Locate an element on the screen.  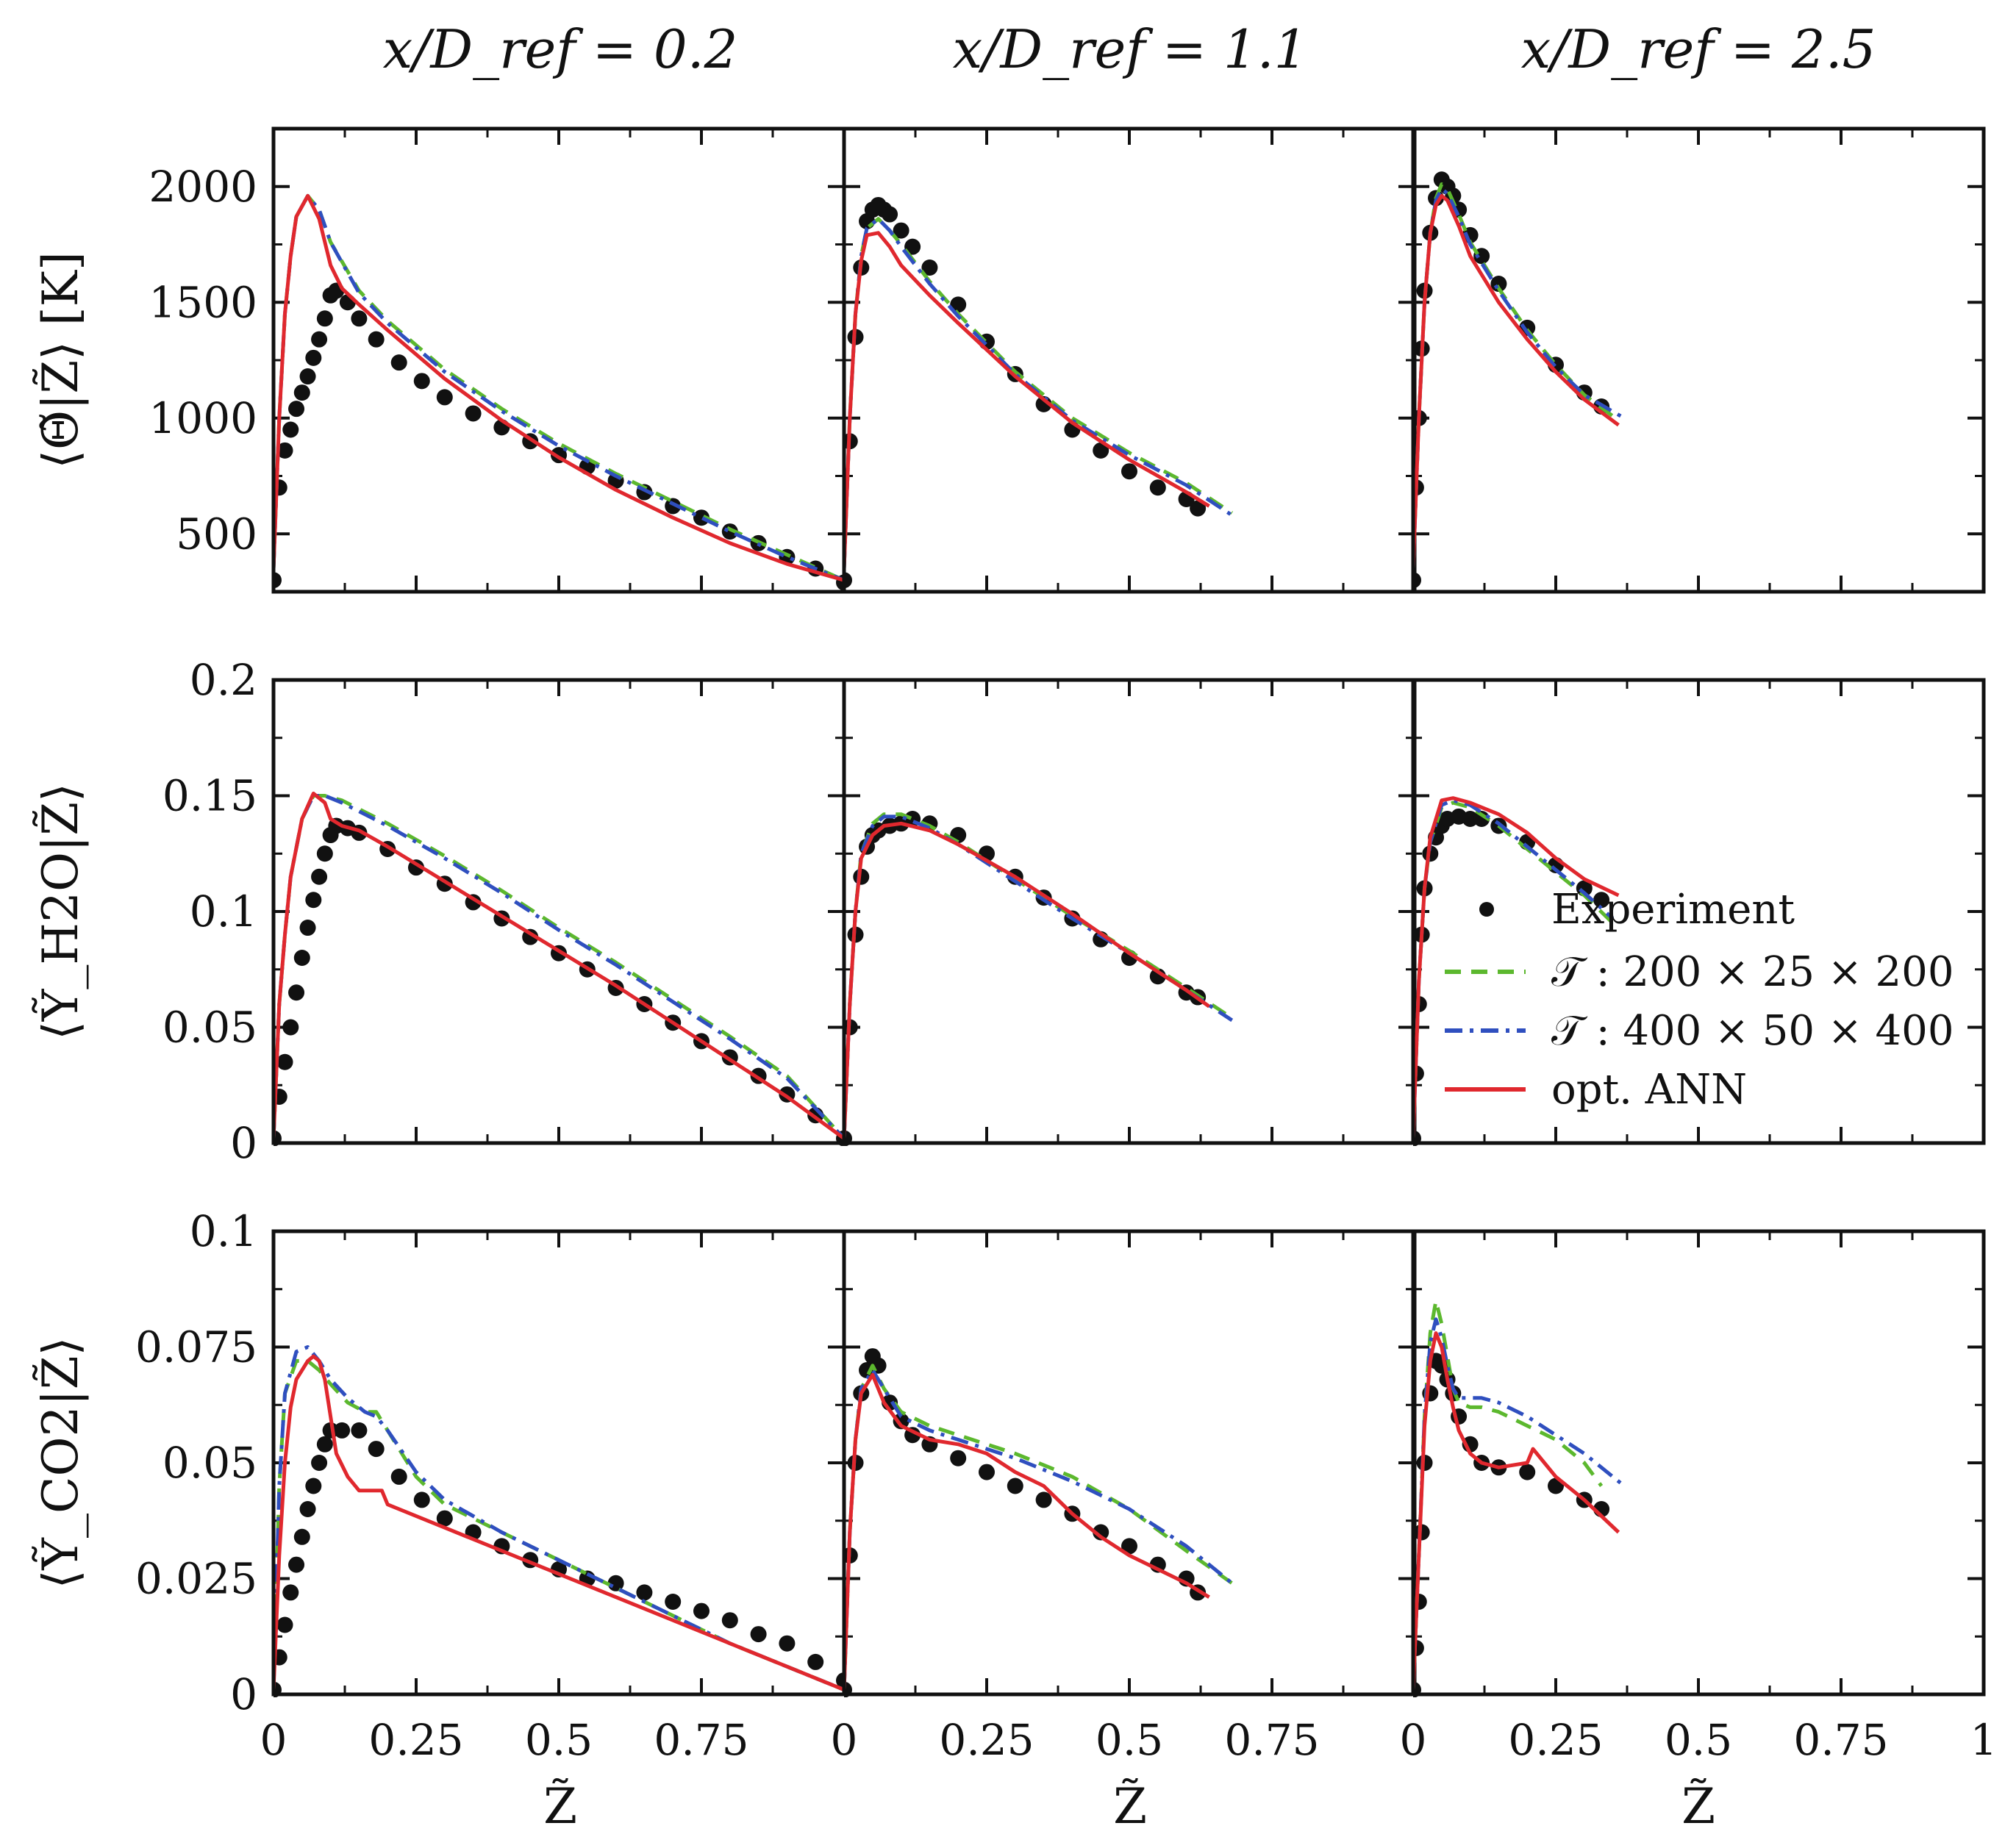
panel-frame-r1c1 is located at coordinates (1129, 911).